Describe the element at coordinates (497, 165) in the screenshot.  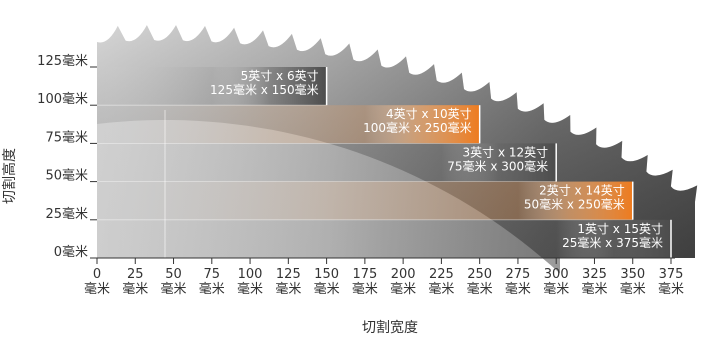
I see `bar-label-mm: 75毫米 x 300毫米` at that location.